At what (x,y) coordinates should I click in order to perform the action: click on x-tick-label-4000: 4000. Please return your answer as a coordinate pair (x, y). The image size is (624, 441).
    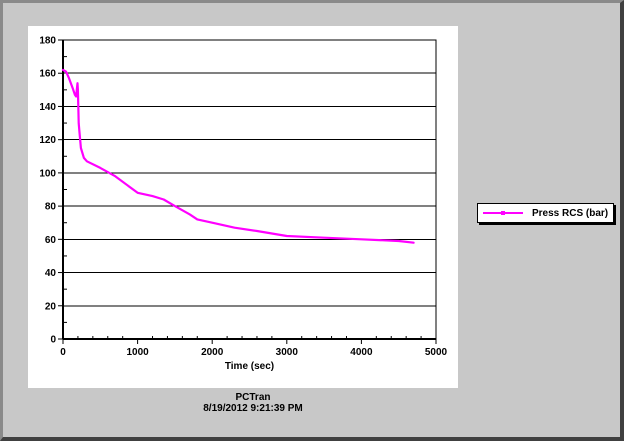
    Looking at the image, I should click on (361, 352).